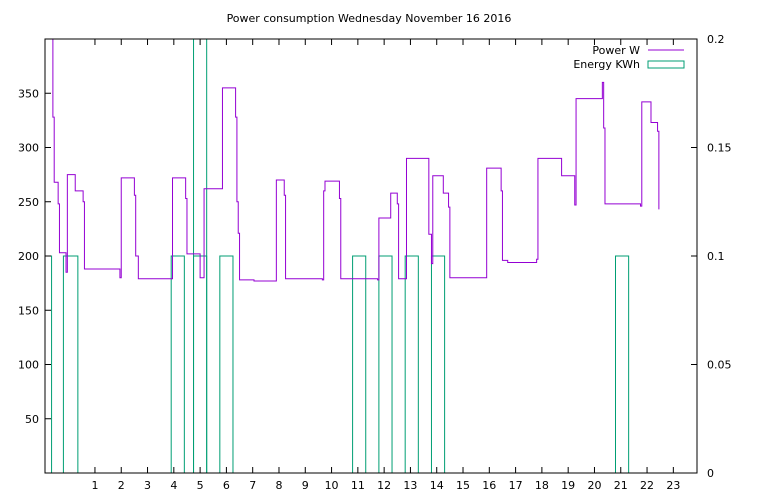  What do you see at coordinates (121, 485) in the screenshot?
I see `x-tick-label: 2` at bounding box center [121, 485].